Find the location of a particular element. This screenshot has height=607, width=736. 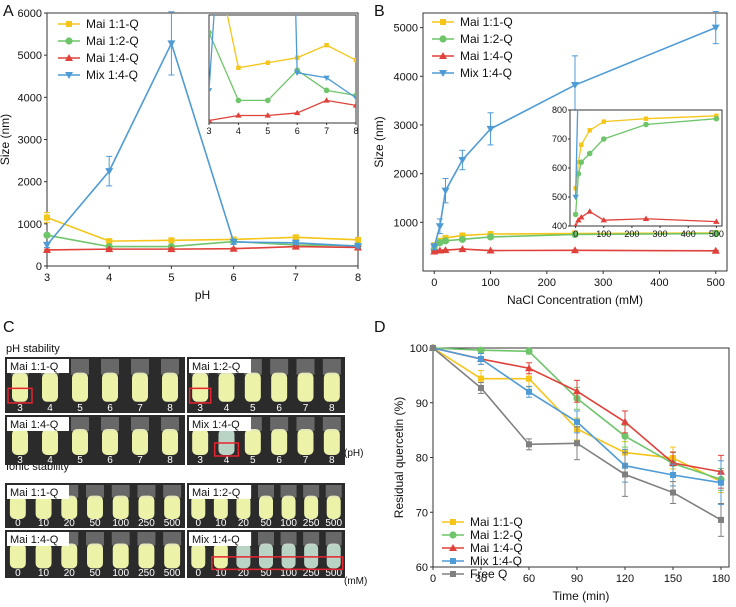

y-tick-label: 3000 is located at coordinates (406, 126).